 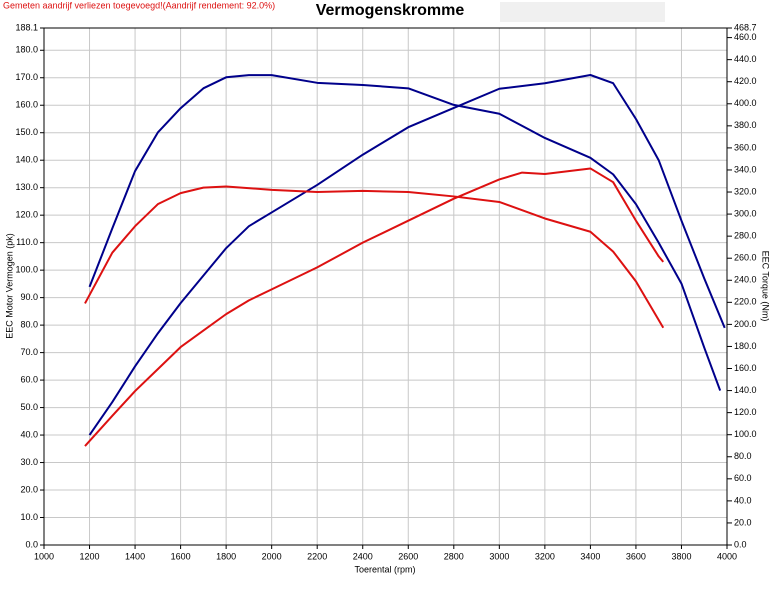 What do you see at coordinates (26, 160) in the screenshot?
I see `y-tick-label: 140.0` at bounding box center [26, 160].